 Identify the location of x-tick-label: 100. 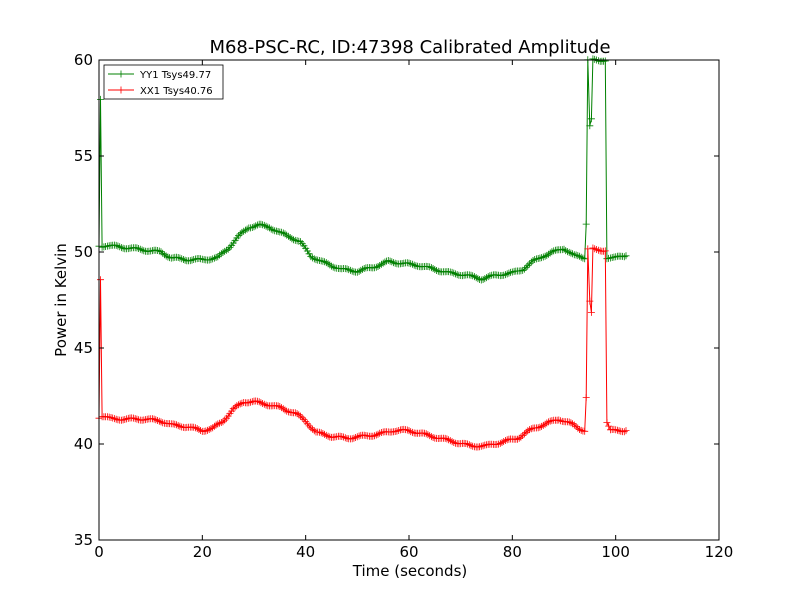
(615, 552).